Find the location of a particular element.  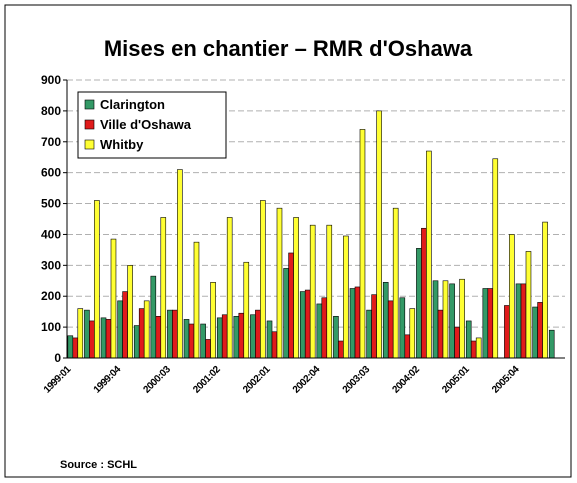

legend-label: Ville d'Oshawa is located at coordinates (146, 124).